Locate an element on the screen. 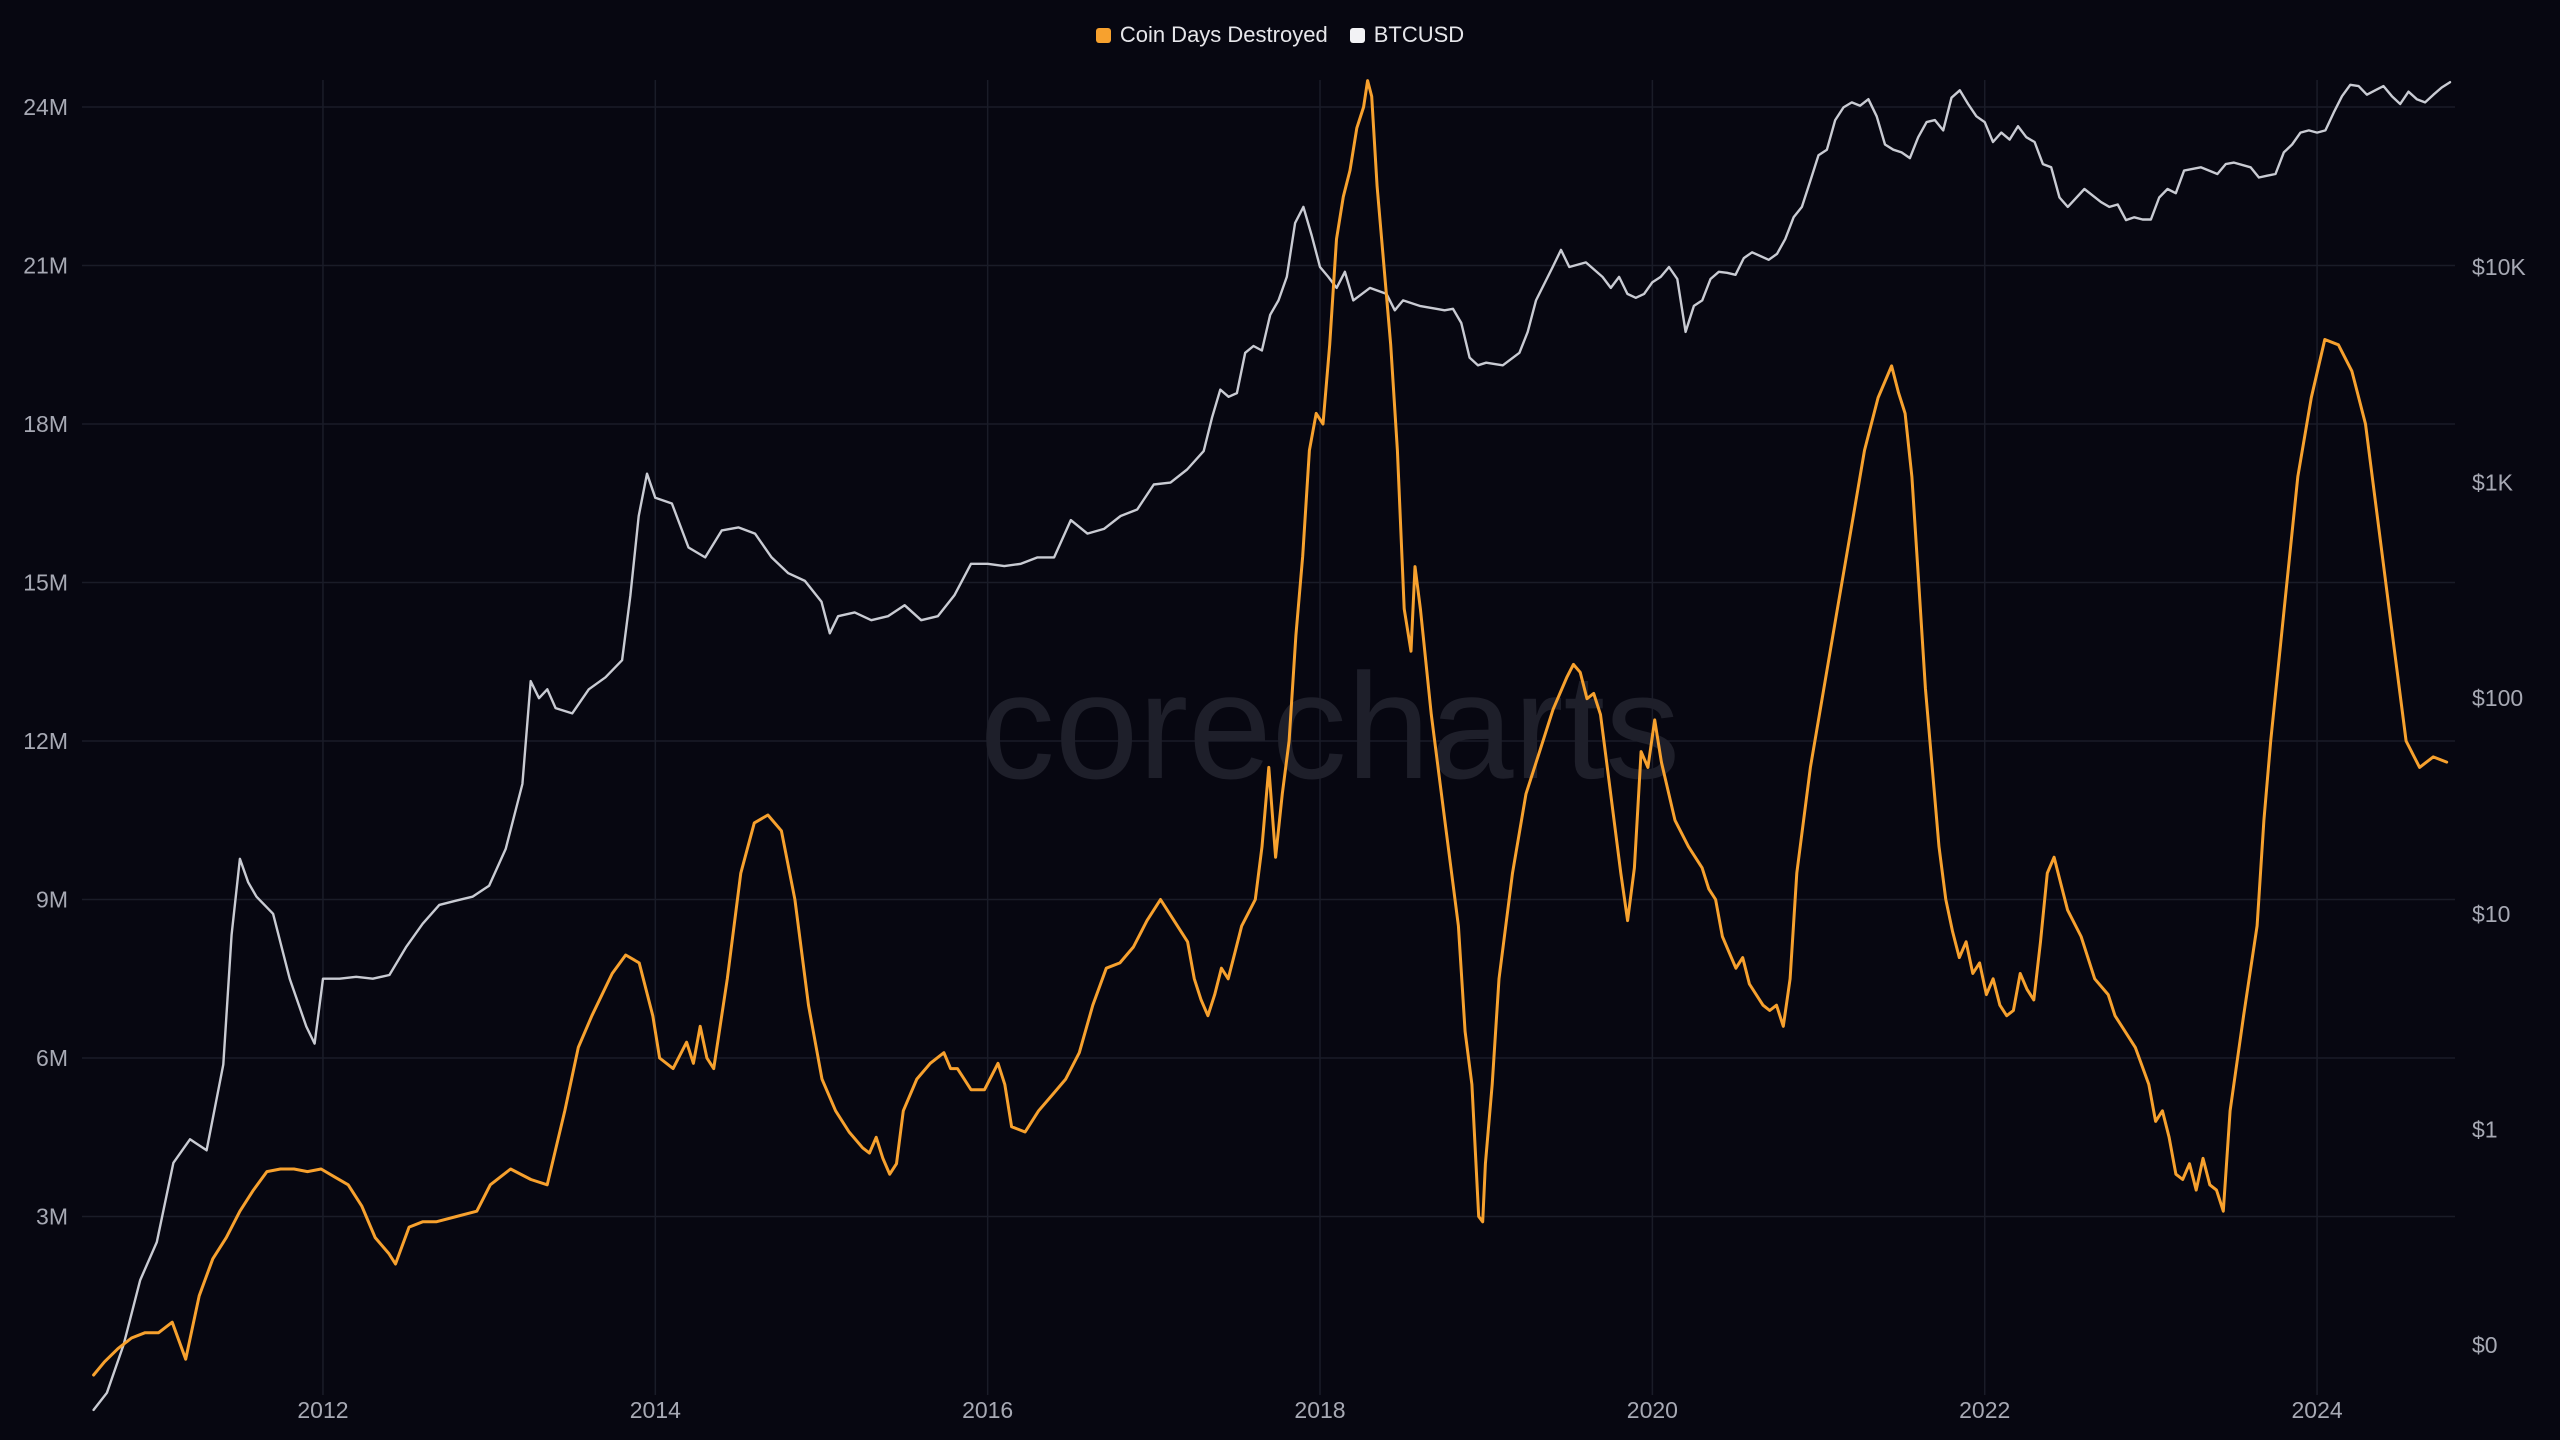 The width and height of the screenshot is (2560, 1440). right-axis: $0 $1 $10 $100 $1K $10K is located at coordinates (2499, 806).